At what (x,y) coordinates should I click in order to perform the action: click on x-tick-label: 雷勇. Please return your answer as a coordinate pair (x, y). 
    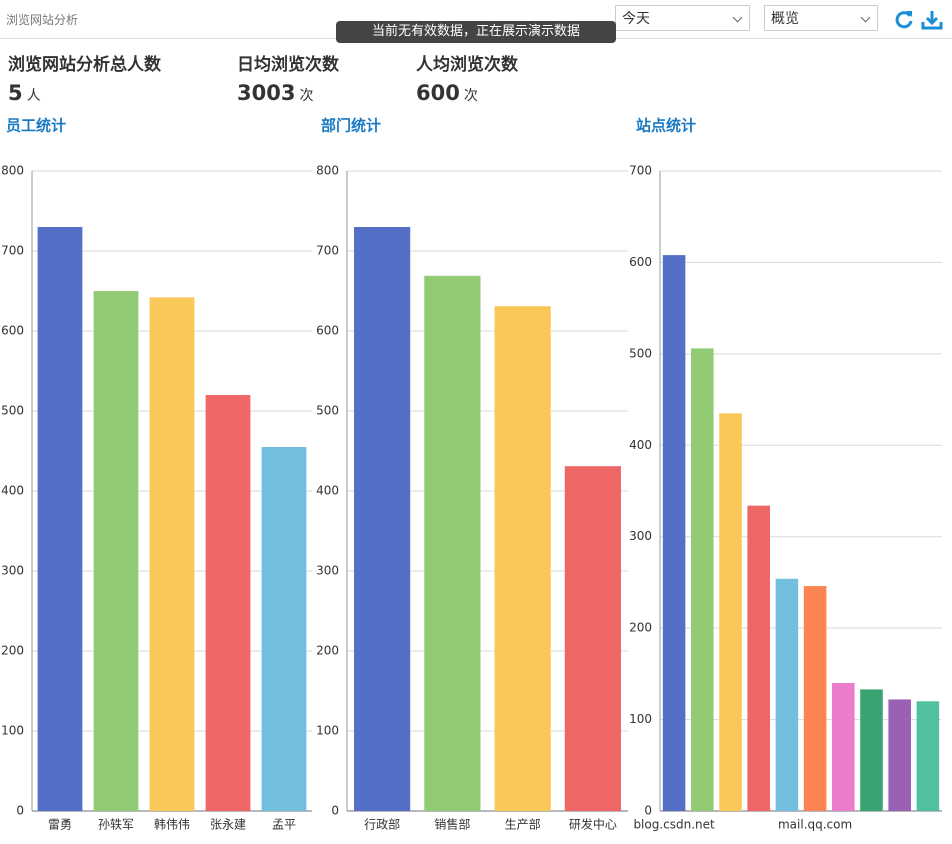
    Looking at the image, I should click on (60, 825).